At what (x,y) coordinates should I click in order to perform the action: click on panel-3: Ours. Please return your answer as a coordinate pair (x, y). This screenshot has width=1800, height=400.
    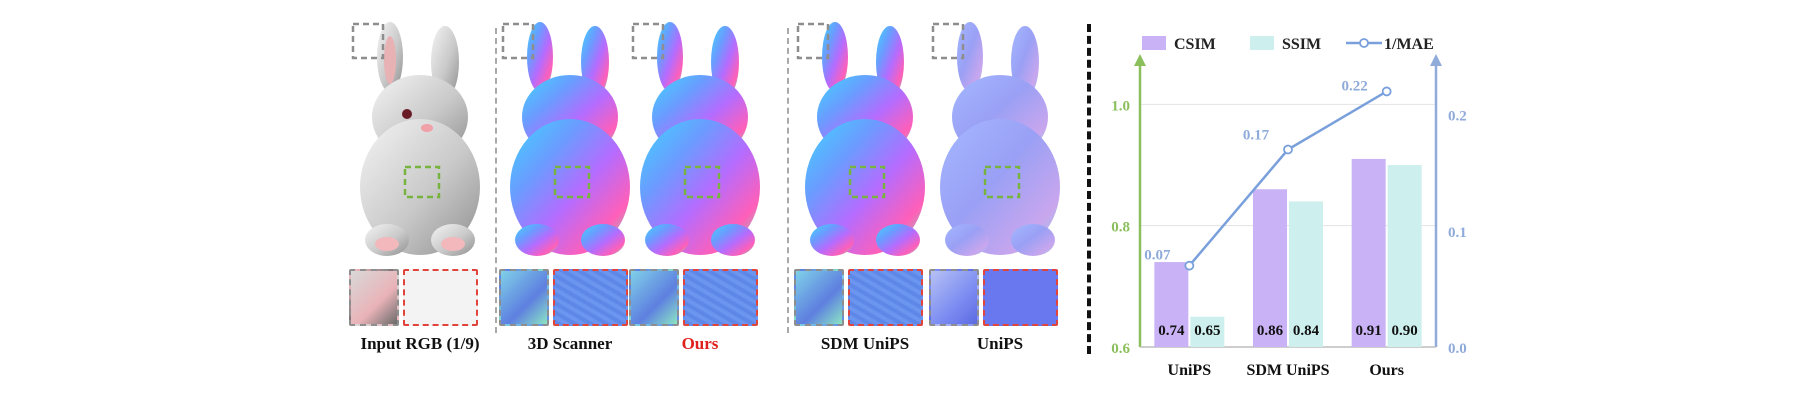
    Looking at the image, I should click on (700, 187).